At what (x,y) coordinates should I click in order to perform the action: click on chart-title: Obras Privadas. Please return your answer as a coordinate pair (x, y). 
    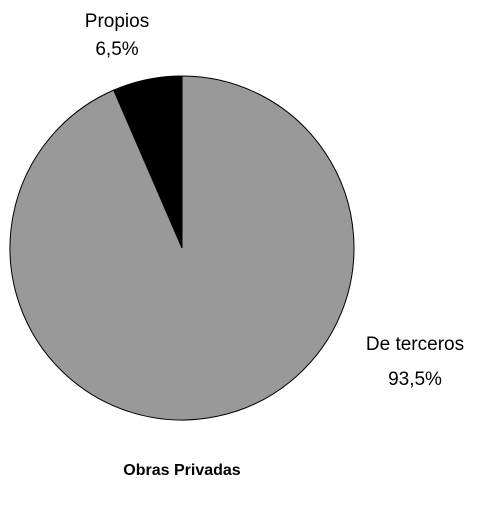
    Looking at the image, I should click on (182, 470).